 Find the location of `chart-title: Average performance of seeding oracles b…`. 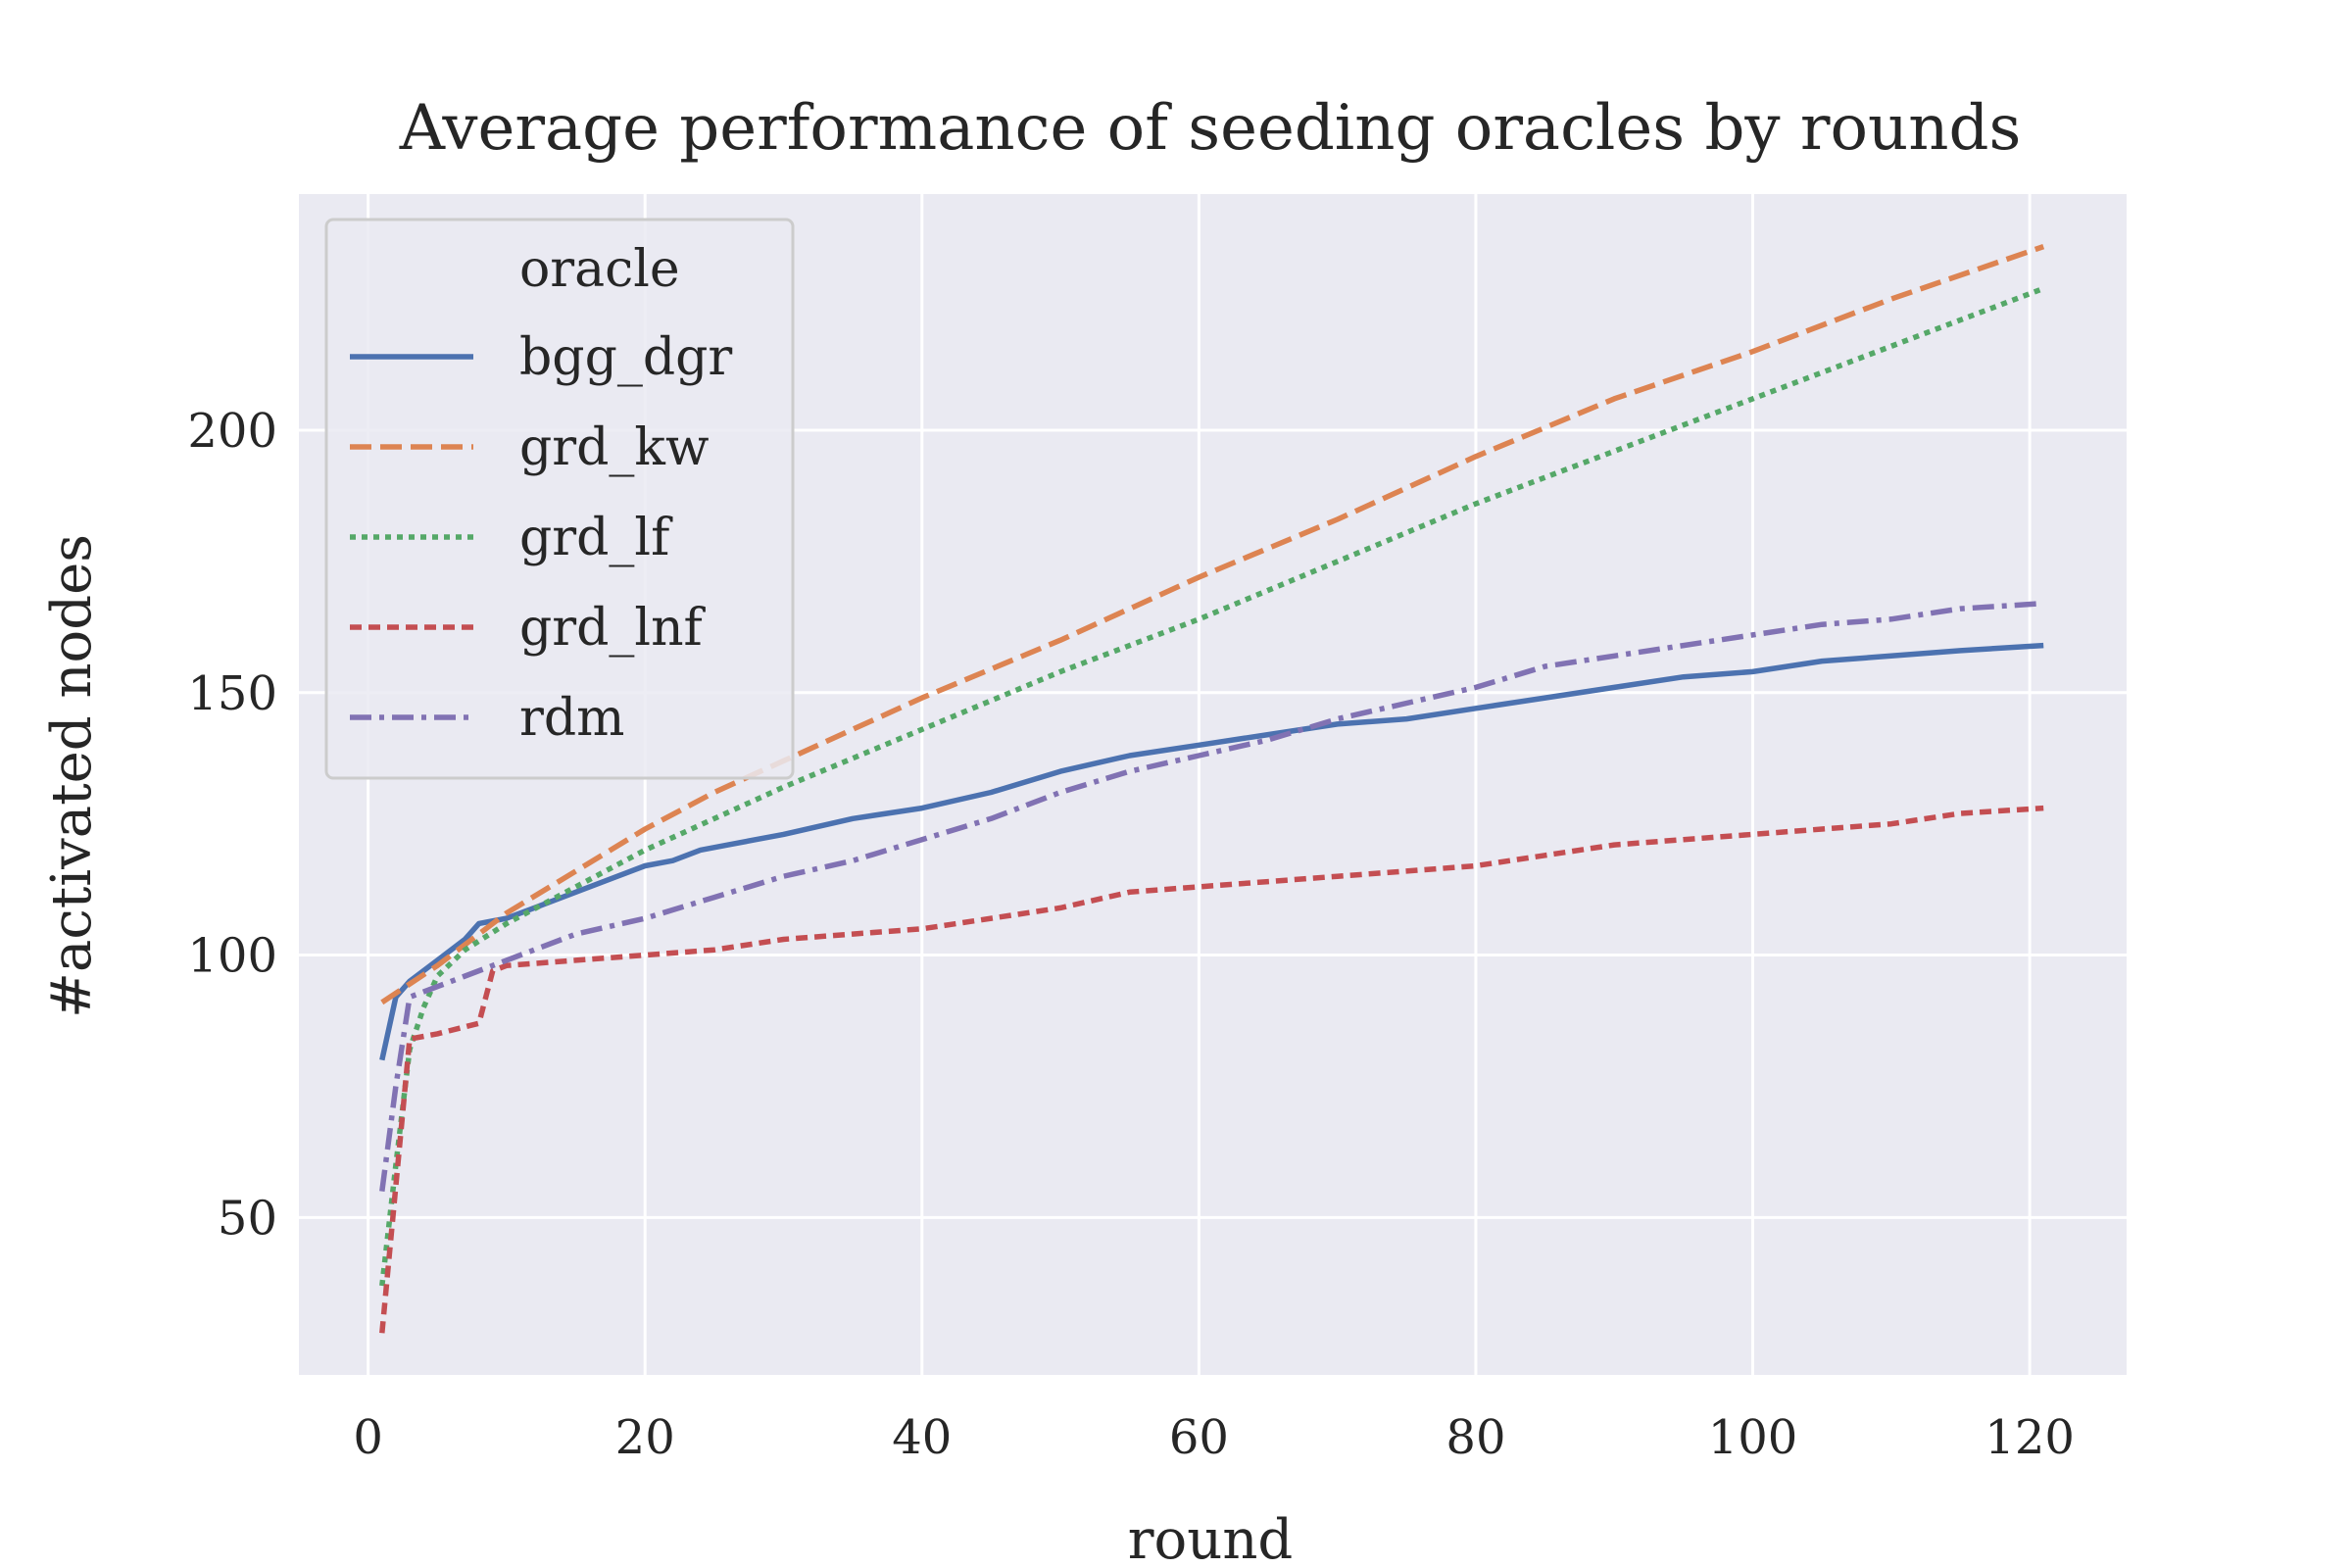

chart-title: Average performance of seeding oracles b… is located at coordinates (1210, 128).